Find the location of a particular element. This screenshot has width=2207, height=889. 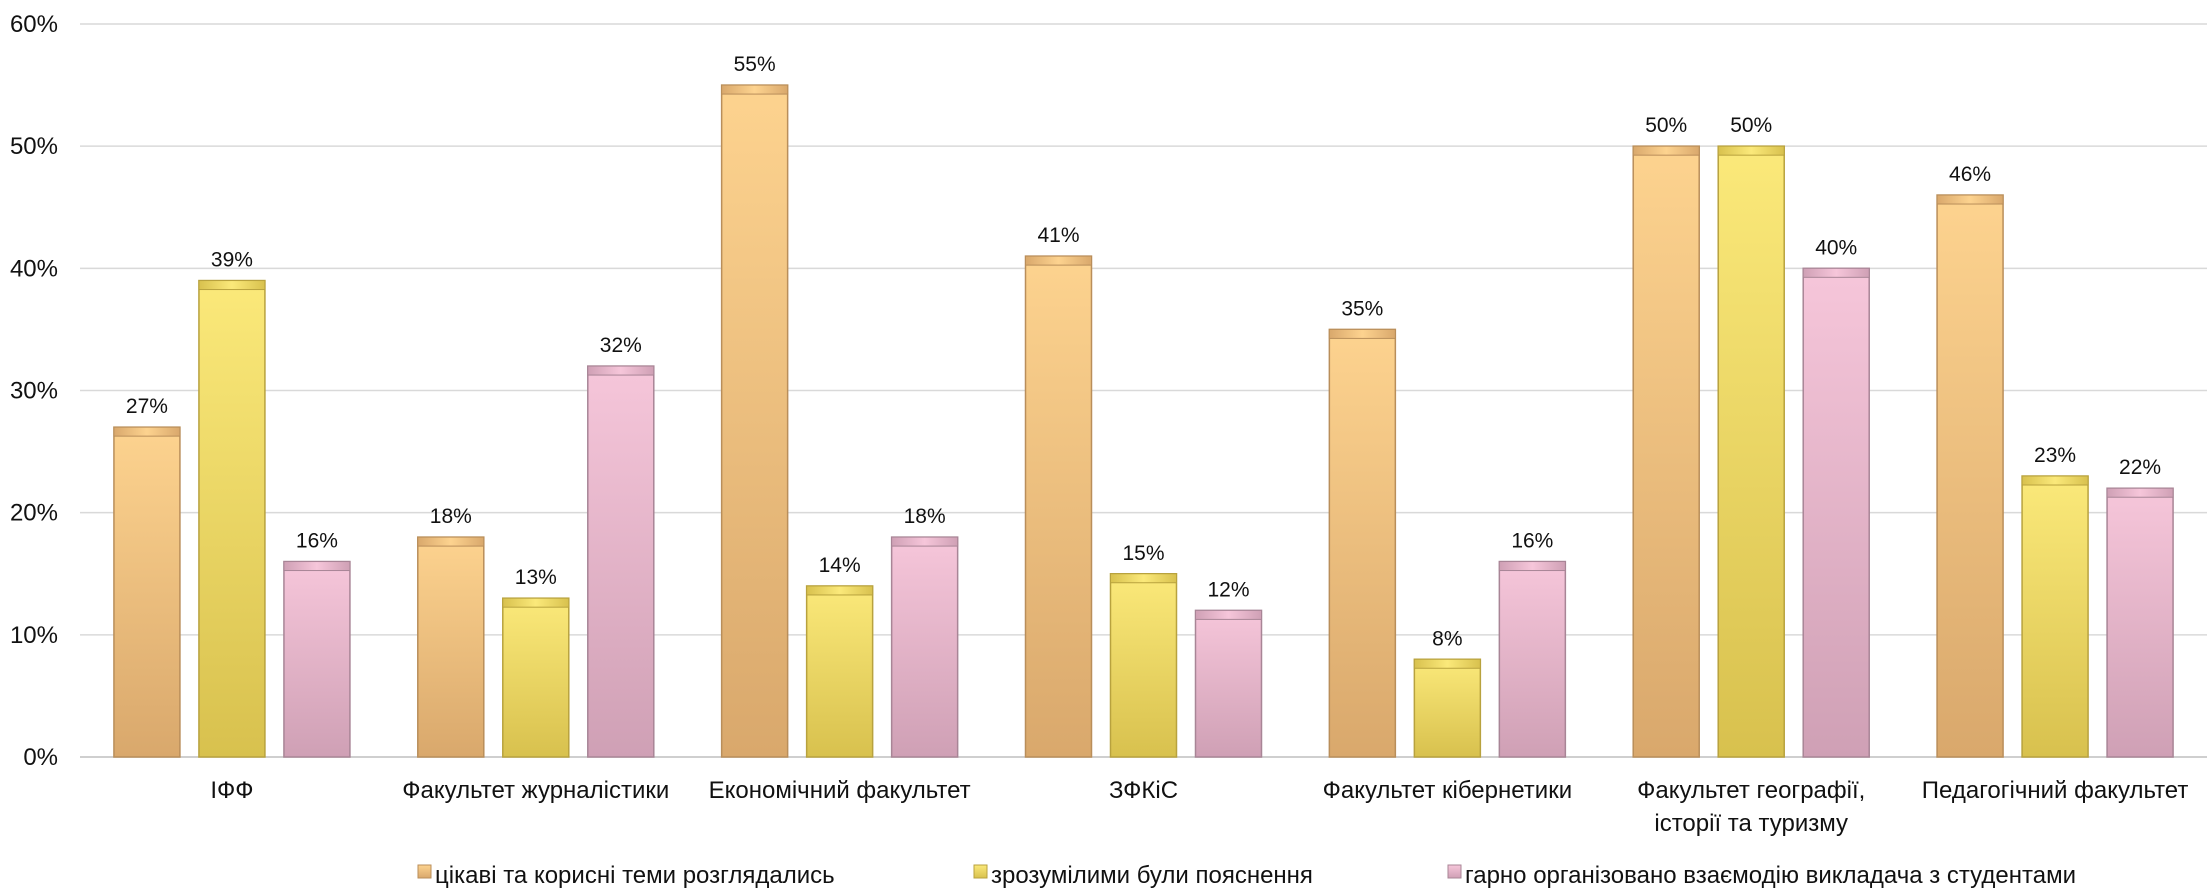

data-label: 13% is located at coordinates (536, 577).